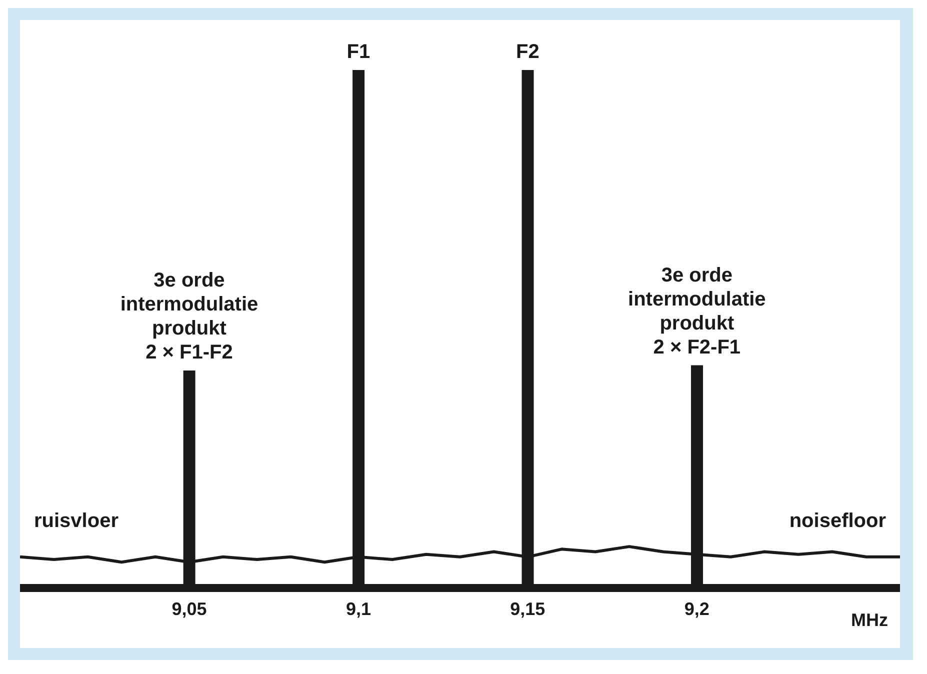 This screenshot has height=674, width=927. Describe the element at coordinates (528, 52) in the screenshot. I see `annotation: F2` at that location.